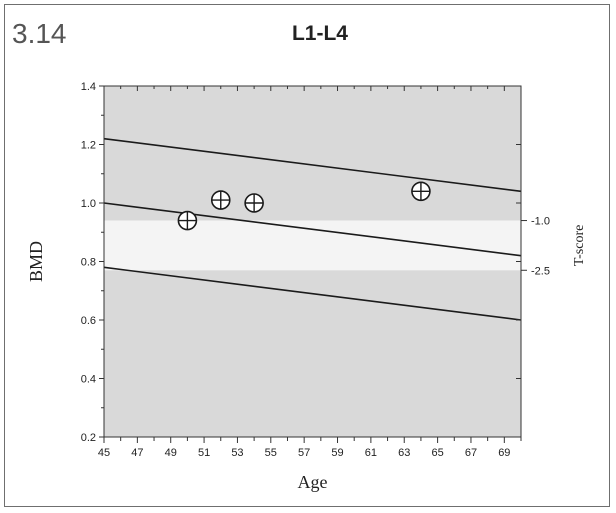  Describe the element at coordinates (39, 33) in the screenshot. I see `figure-number: 3.14` at that location.